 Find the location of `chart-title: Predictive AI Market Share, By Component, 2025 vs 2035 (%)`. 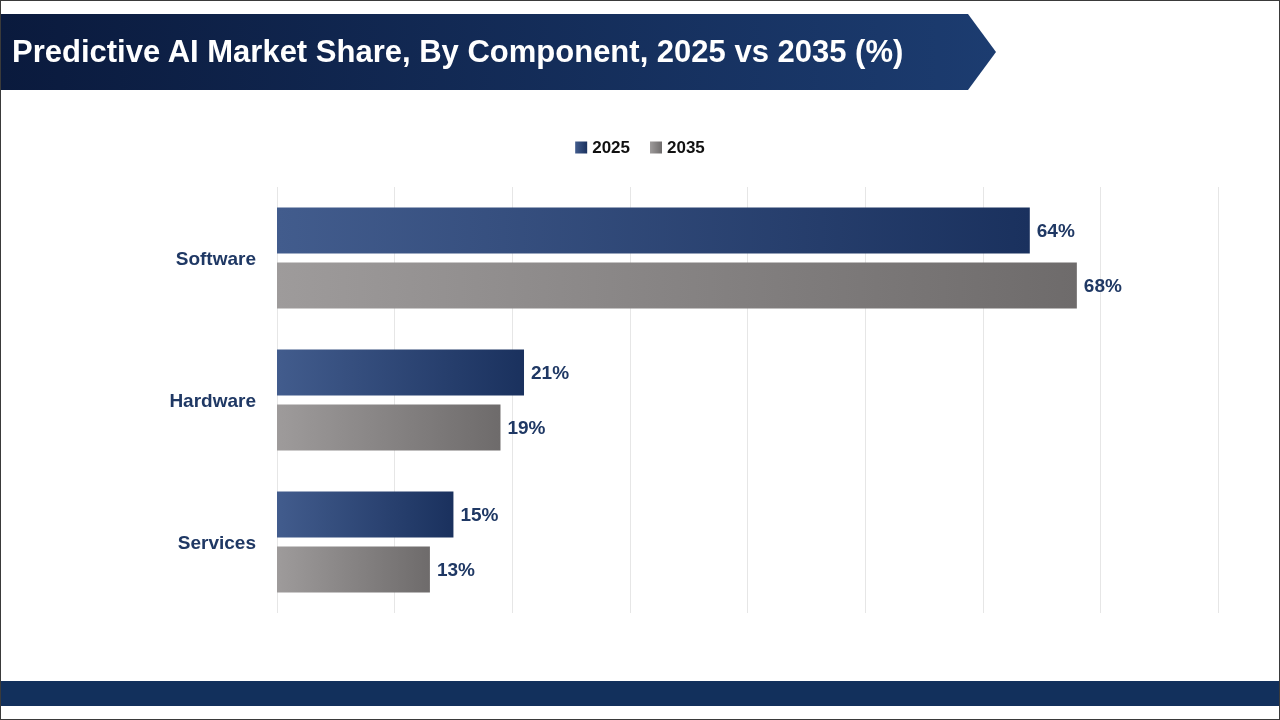

chart-title: Predictive AI Market Share, By Component, 2025 vs 2035 (%) is located at coordinates (458, 52).